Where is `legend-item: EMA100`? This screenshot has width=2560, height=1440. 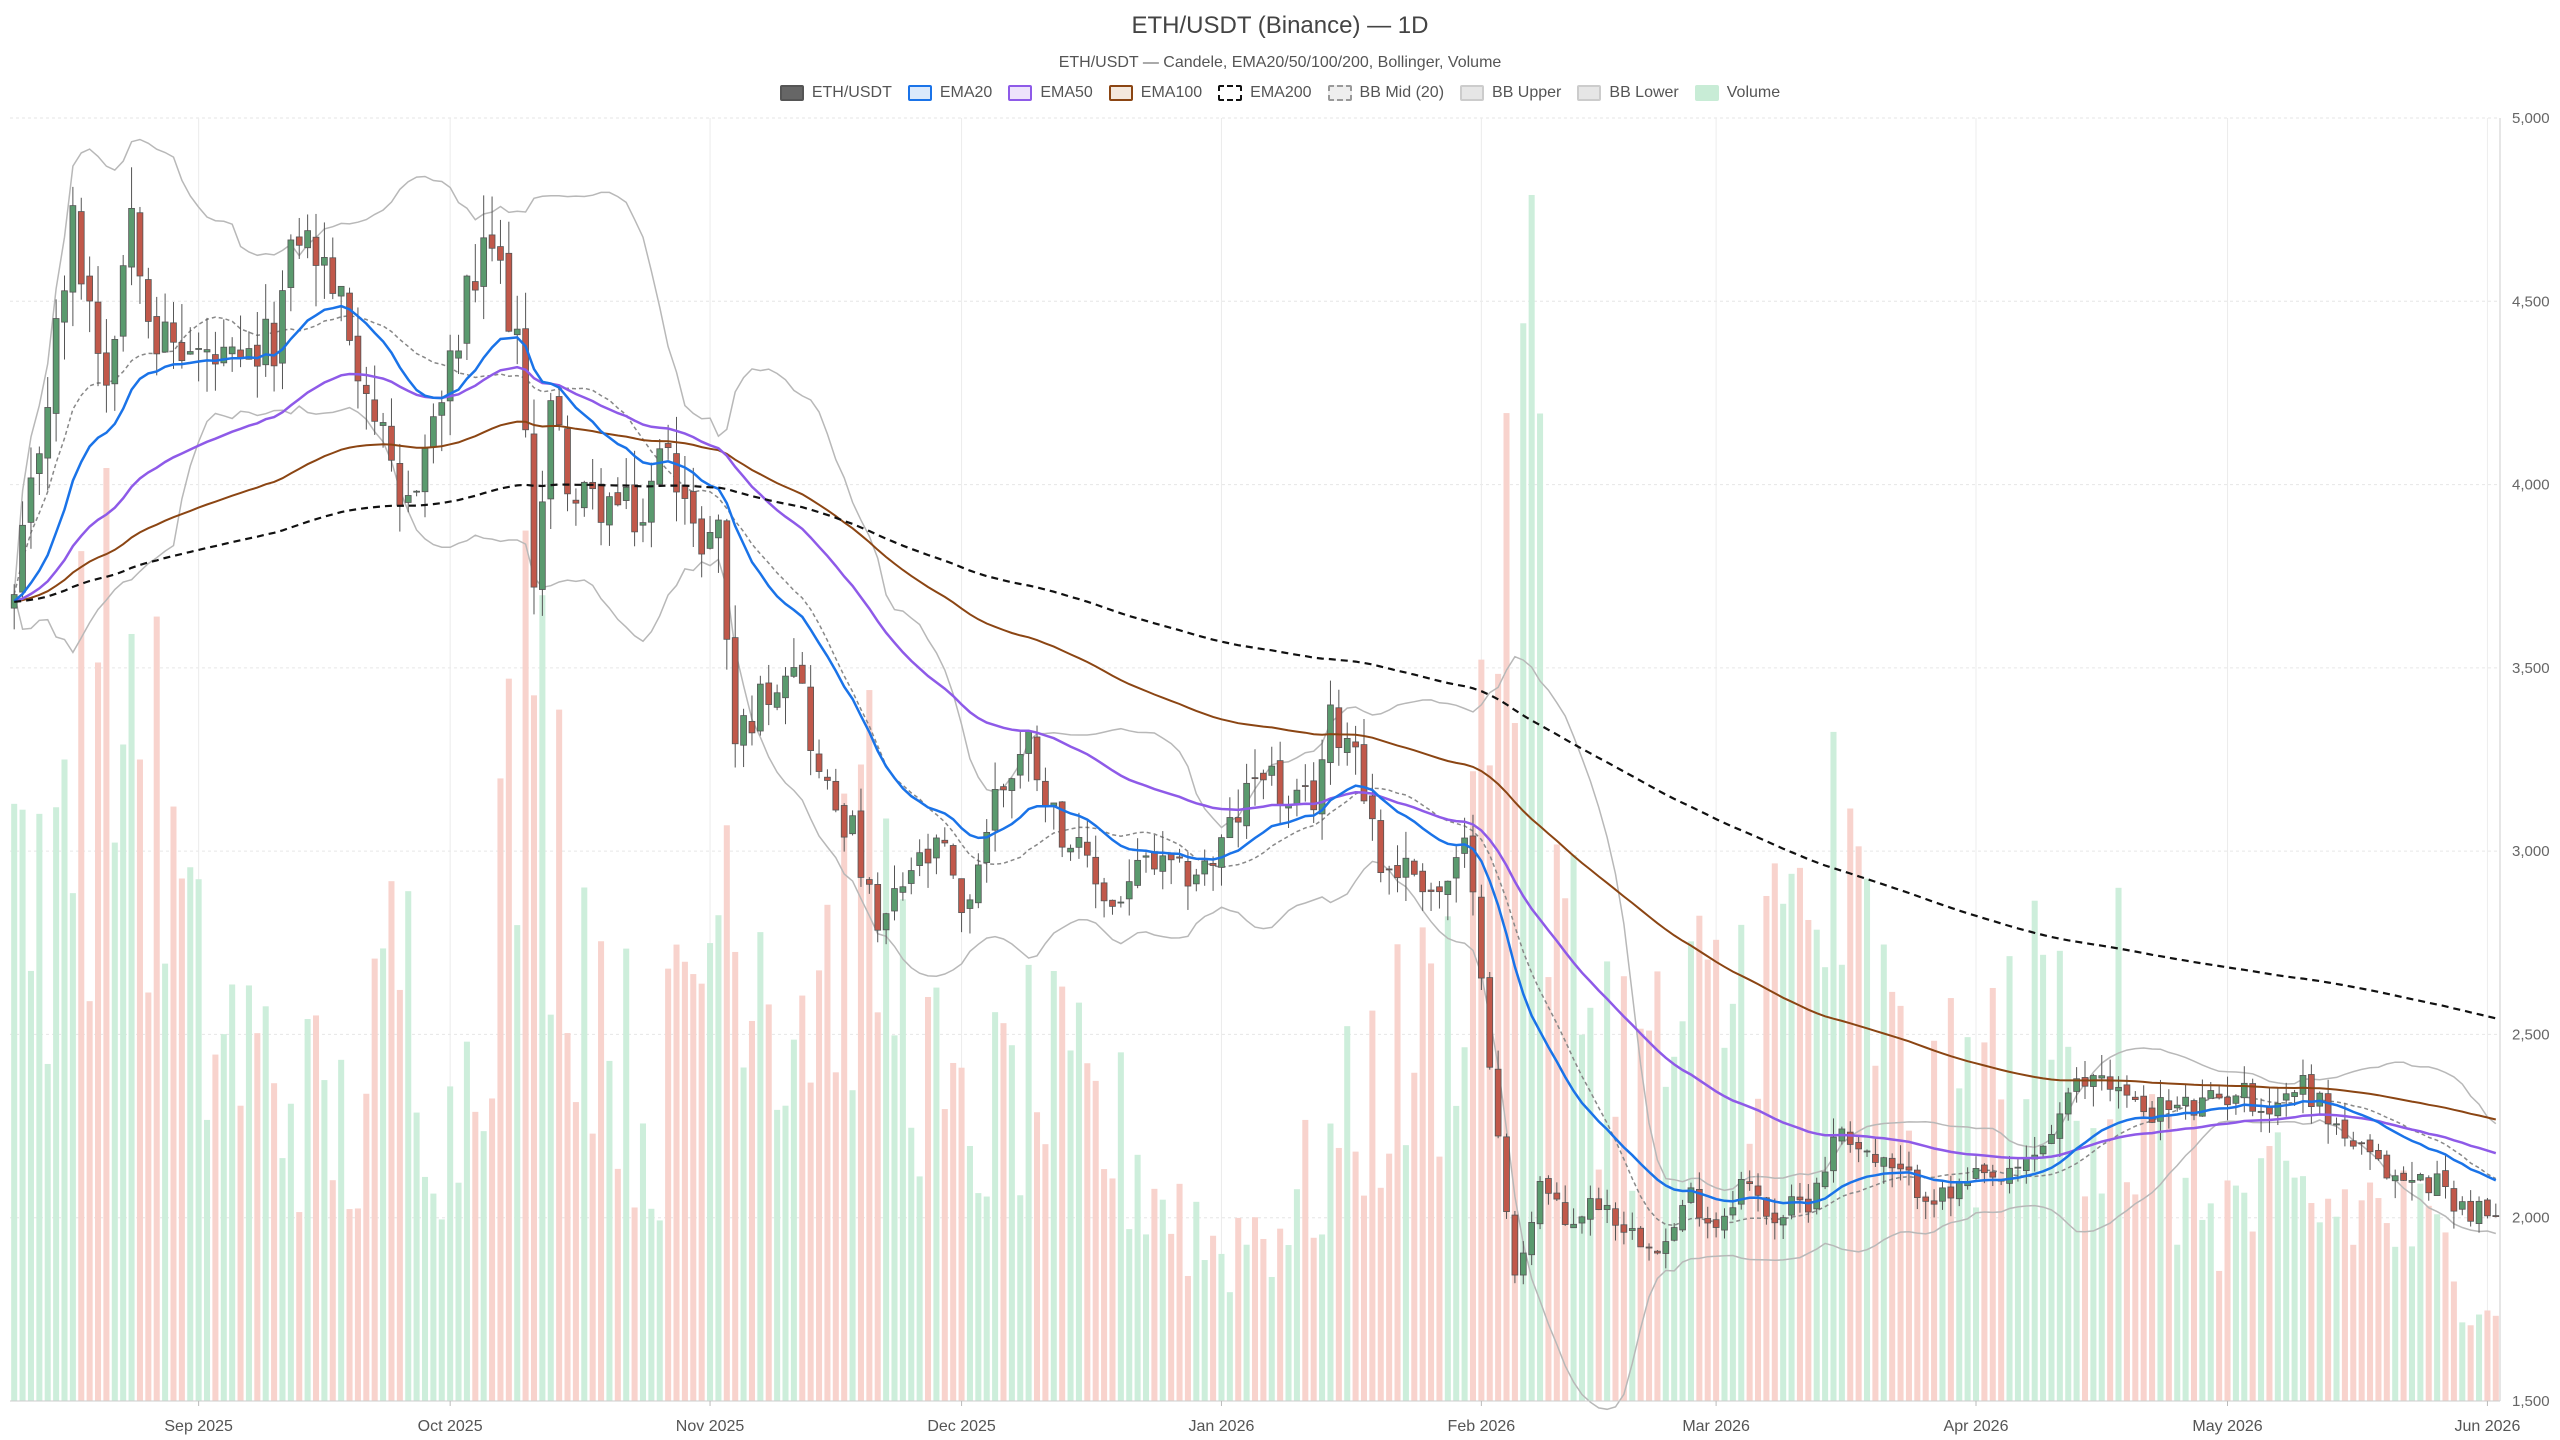
legend-item: EMA100 is located at coordinates (1155, 93).